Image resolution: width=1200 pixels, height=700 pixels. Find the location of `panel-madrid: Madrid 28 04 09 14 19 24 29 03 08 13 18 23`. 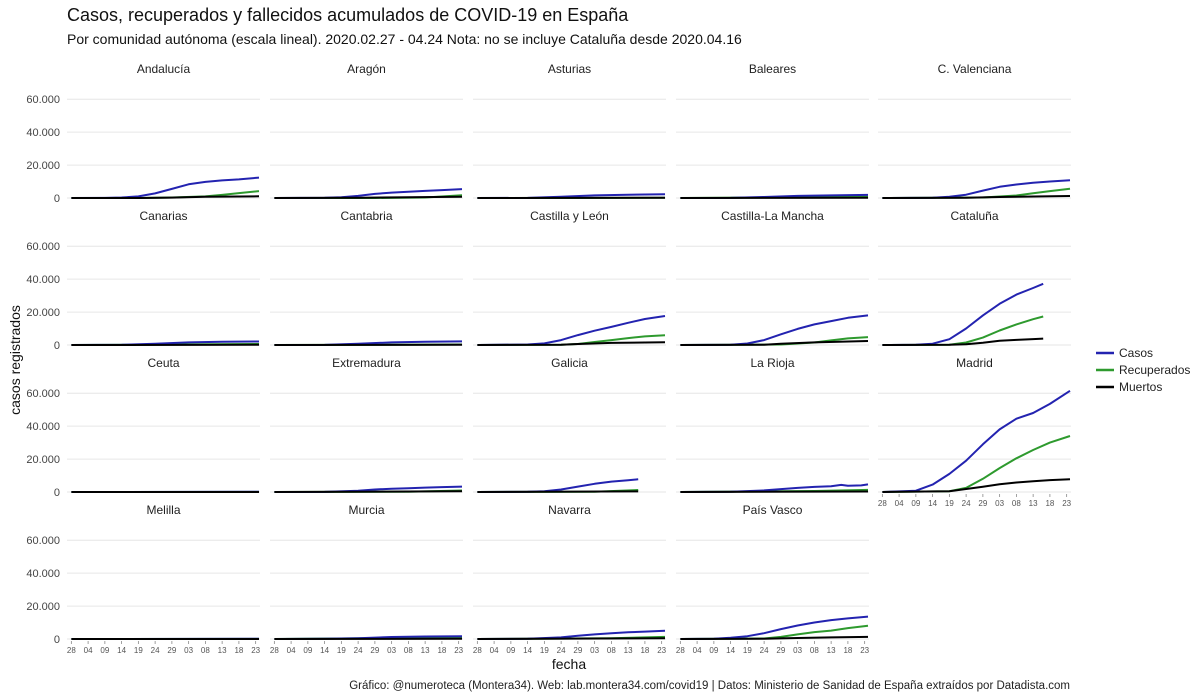

panel-madrid: Madrid 28 04 09 14 19 24 29 03 08 13 18 23 is located at coordinates (975, 432).